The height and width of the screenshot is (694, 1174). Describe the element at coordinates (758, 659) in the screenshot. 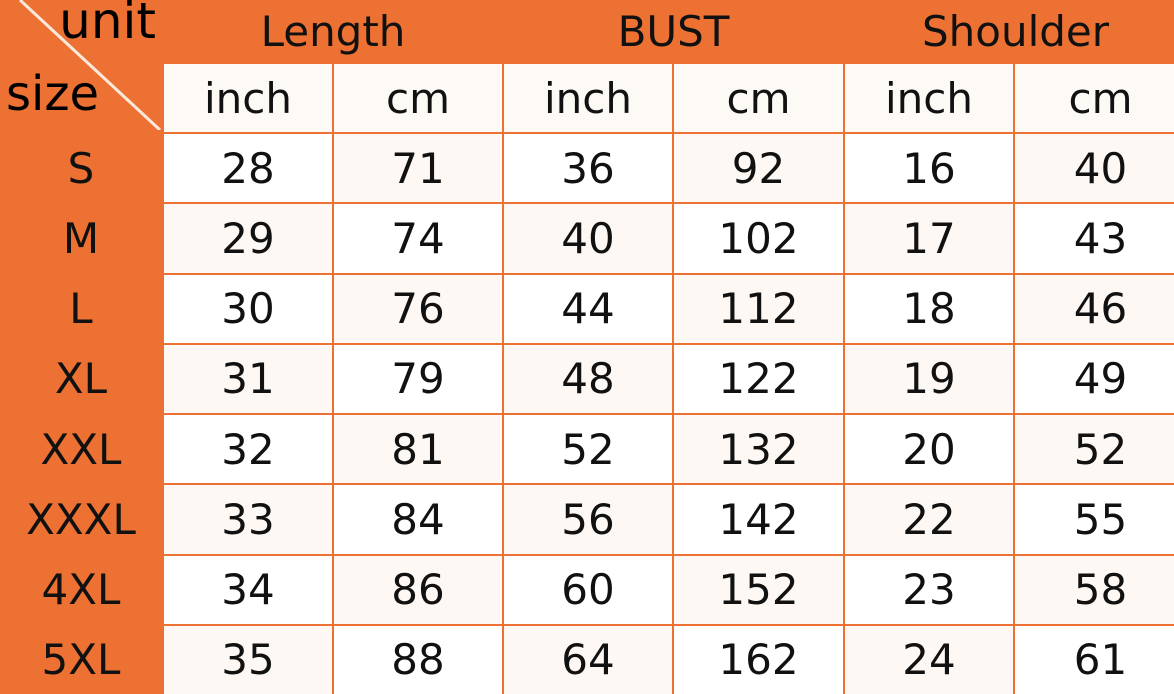

I see `table-cell: 162` at that location.